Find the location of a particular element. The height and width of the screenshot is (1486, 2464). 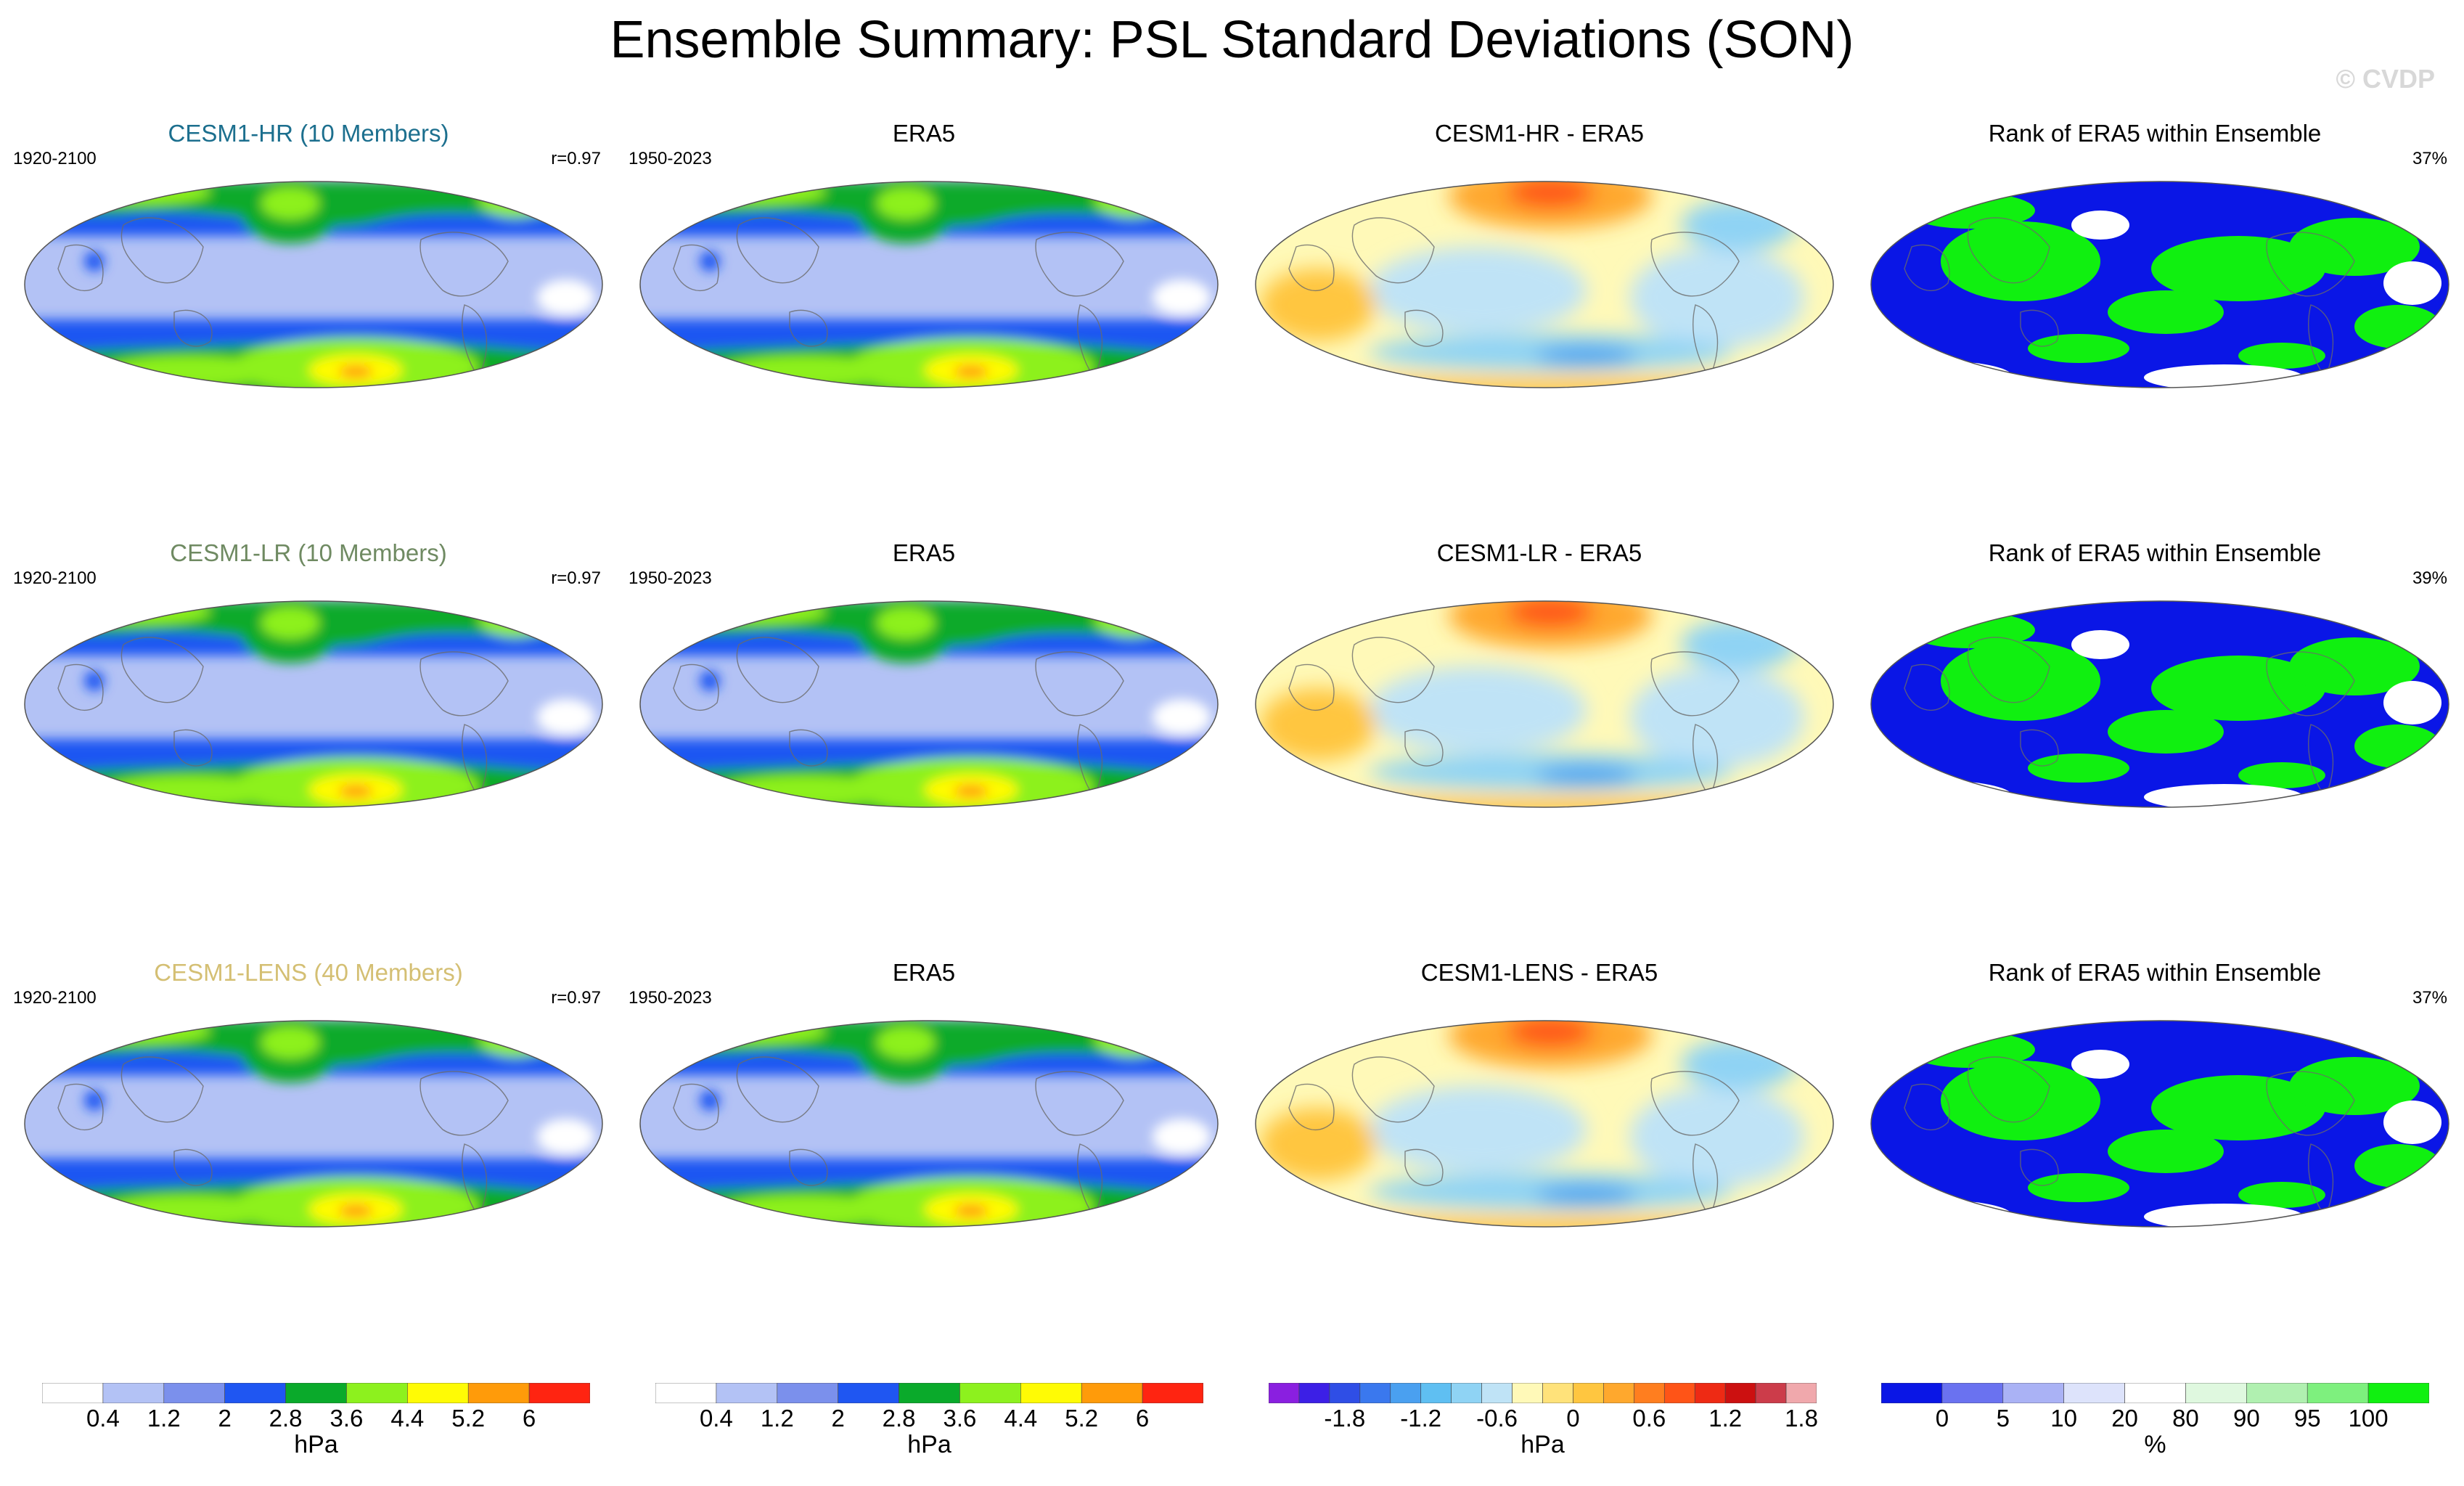

rank-map is located at coordinates (2159, 1124).